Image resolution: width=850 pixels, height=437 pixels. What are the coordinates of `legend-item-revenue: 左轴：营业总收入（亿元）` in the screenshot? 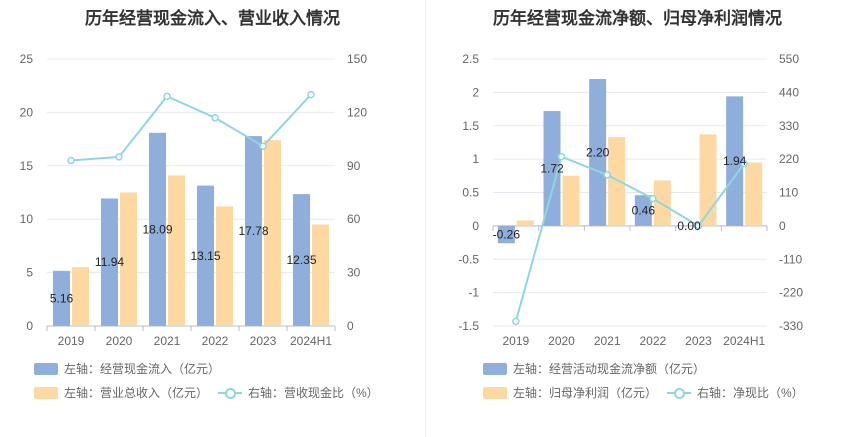 It's located at (121, 392).